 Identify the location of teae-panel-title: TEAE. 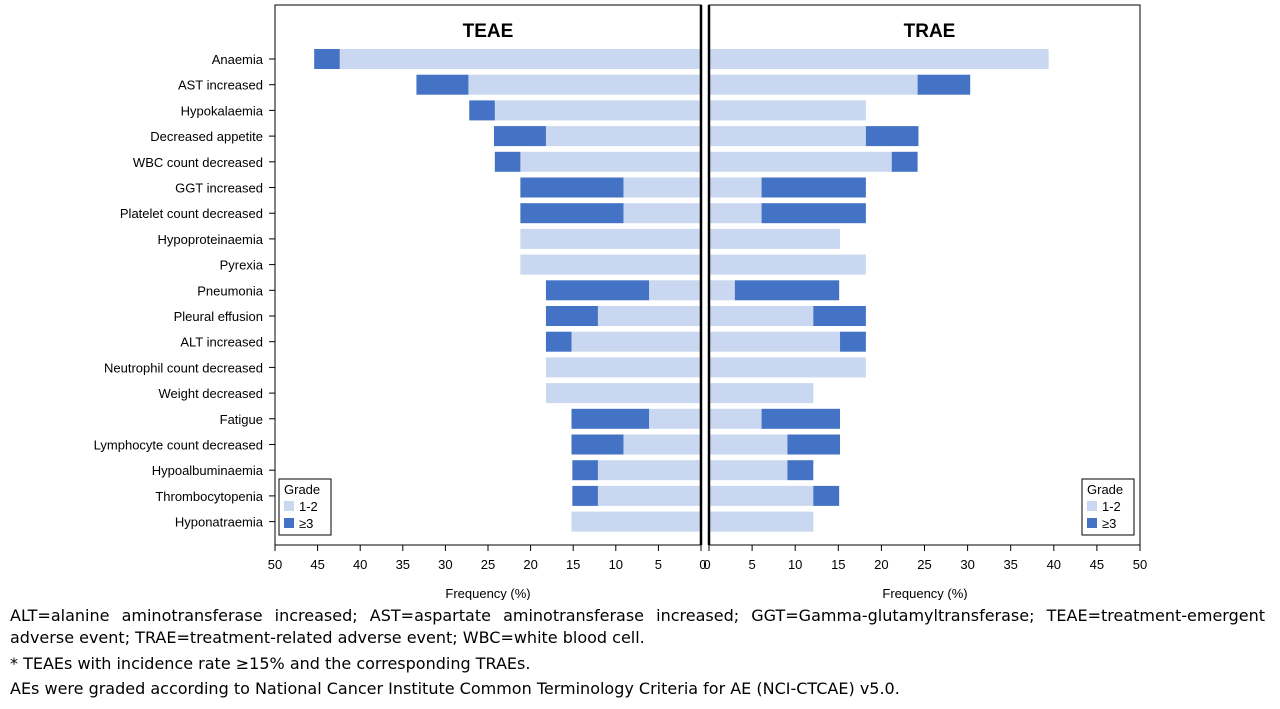
(488, 31).